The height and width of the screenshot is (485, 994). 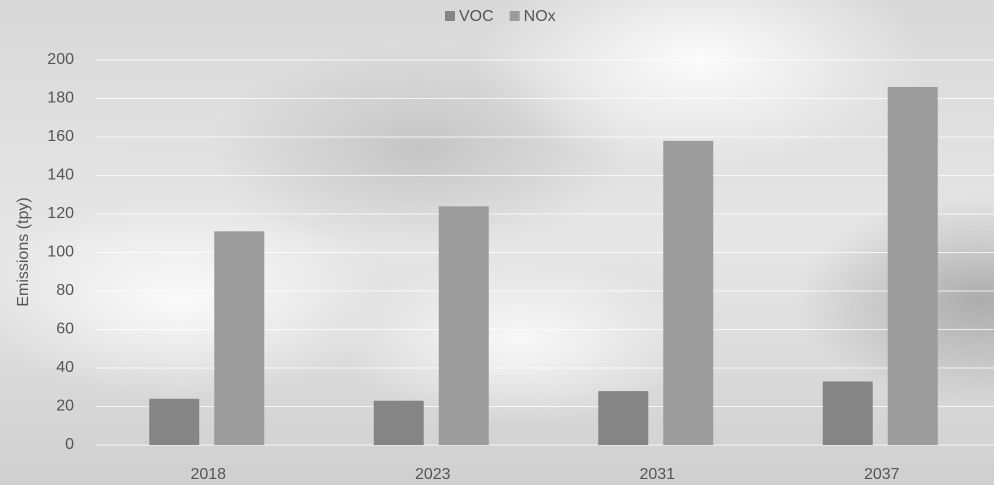 What do you see at coordinates (540, 16) in the screenshot?
I see `legend-label: NOx` at bounding box center [540, 16].